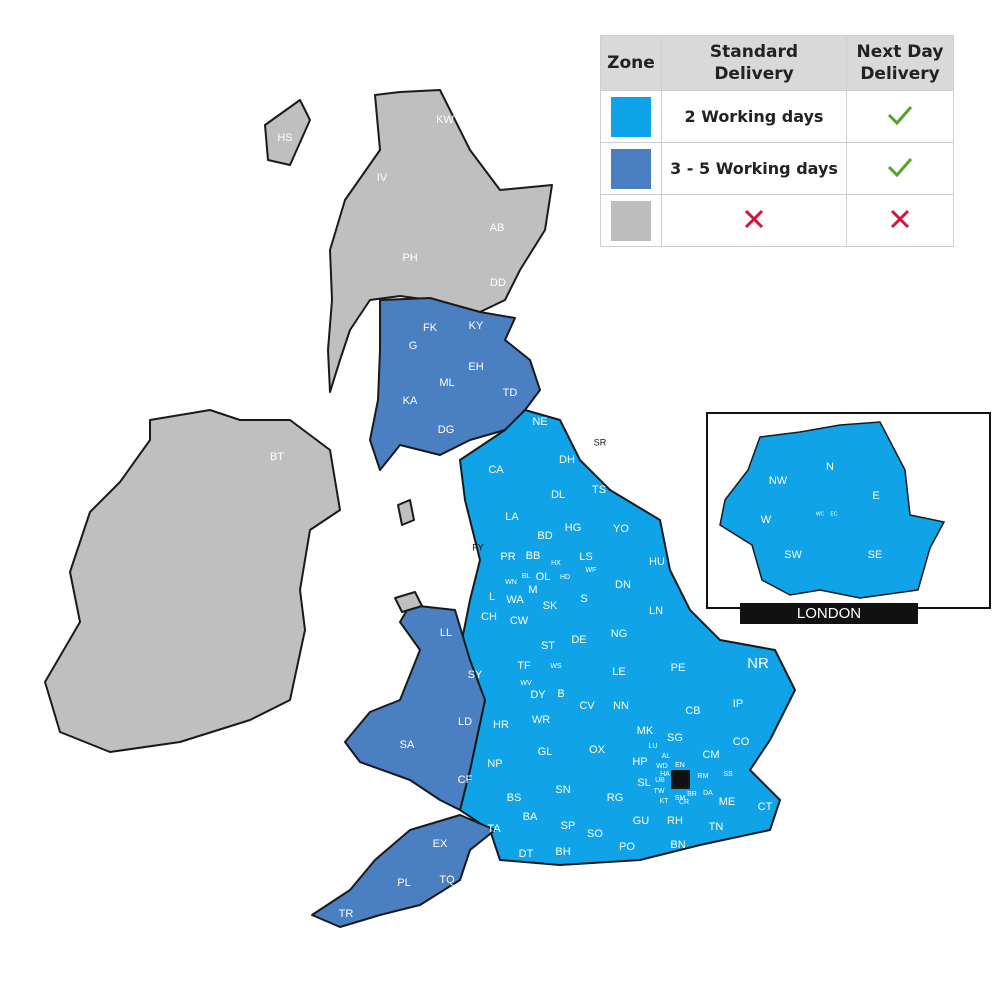 The height and width of the screenshot is (1000, 1000). Describe the element at coordinates (415, 707) in the screenshot. I see `wales` at that location.